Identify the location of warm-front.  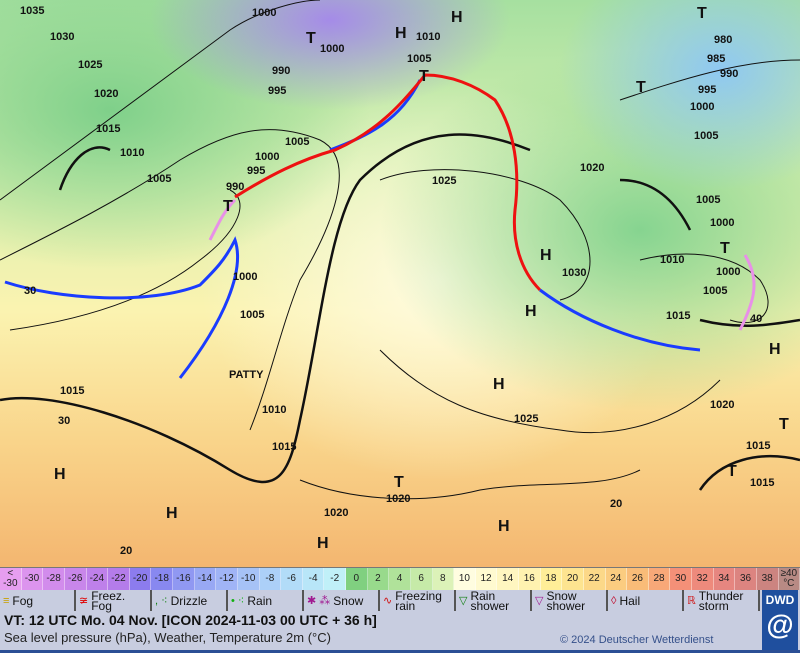
(388, 182).